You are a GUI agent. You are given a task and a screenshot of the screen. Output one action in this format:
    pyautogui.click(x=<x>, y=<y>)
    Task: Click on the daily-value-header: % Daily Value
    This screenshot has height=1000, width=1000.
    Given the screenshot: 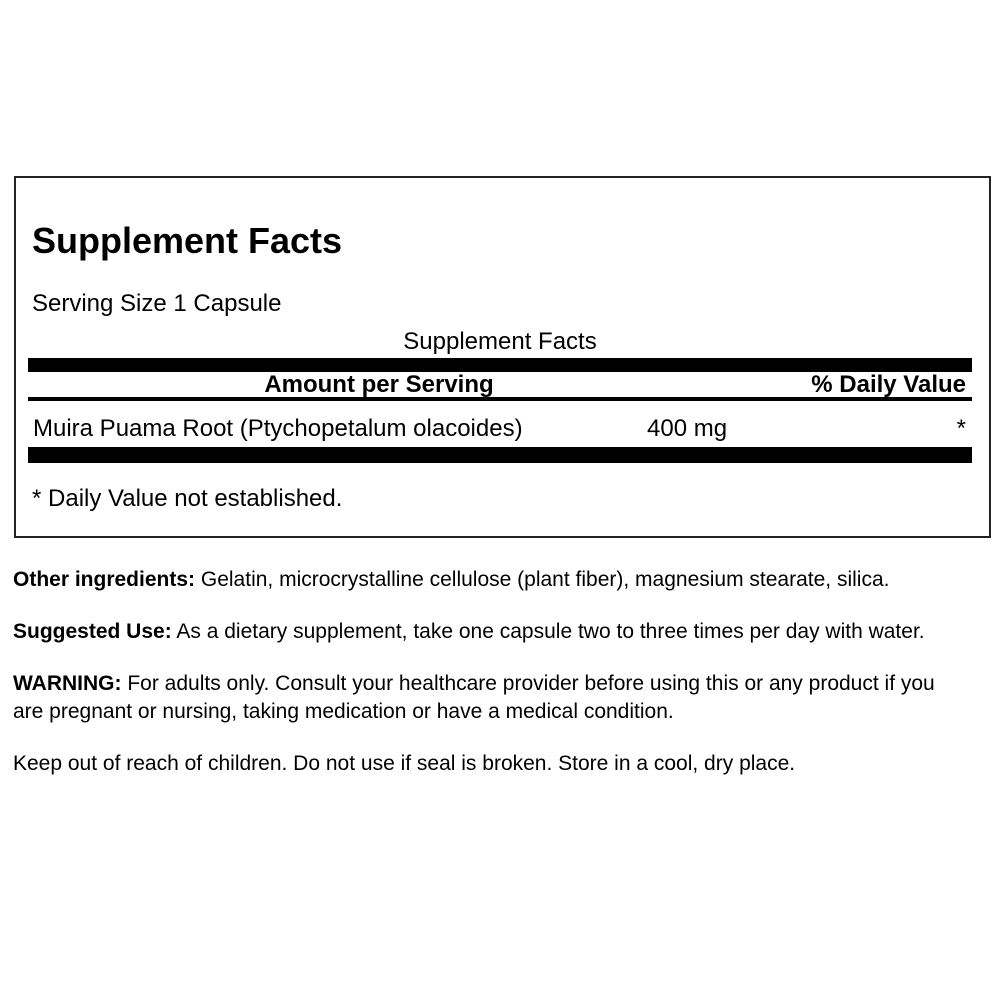 What is the action you would take?
    pyautogui.click(x=888, y=384)
    